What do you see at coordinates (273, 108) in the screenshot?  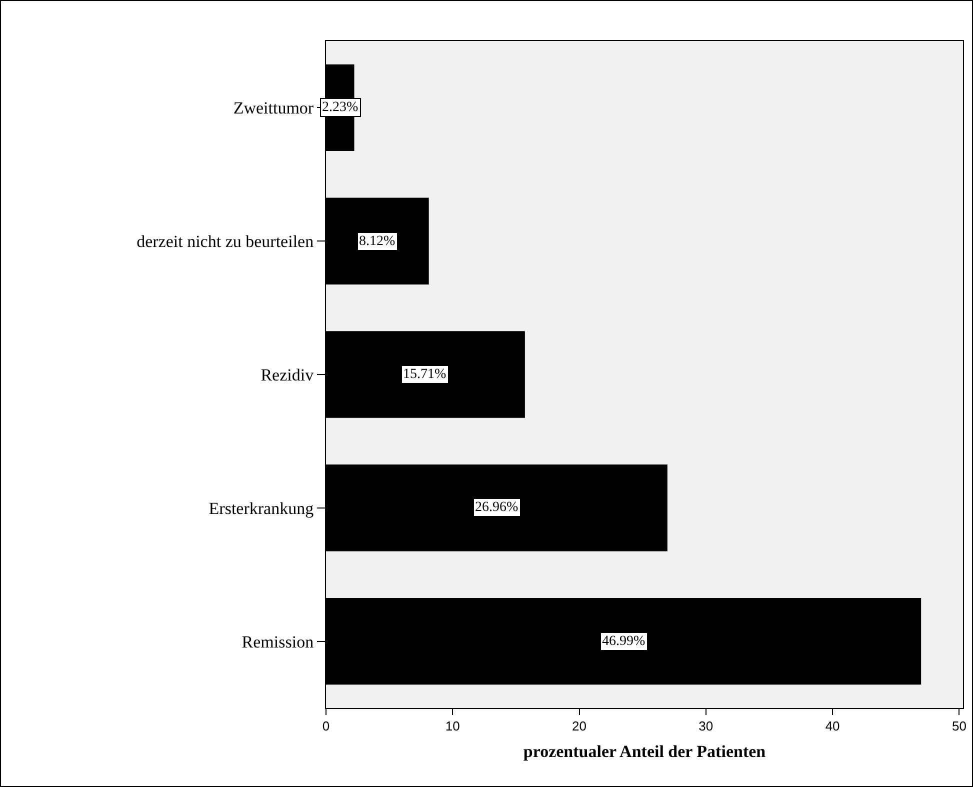 I see `y-tick-label: Zweittumor` at bounding box center [273, 108].